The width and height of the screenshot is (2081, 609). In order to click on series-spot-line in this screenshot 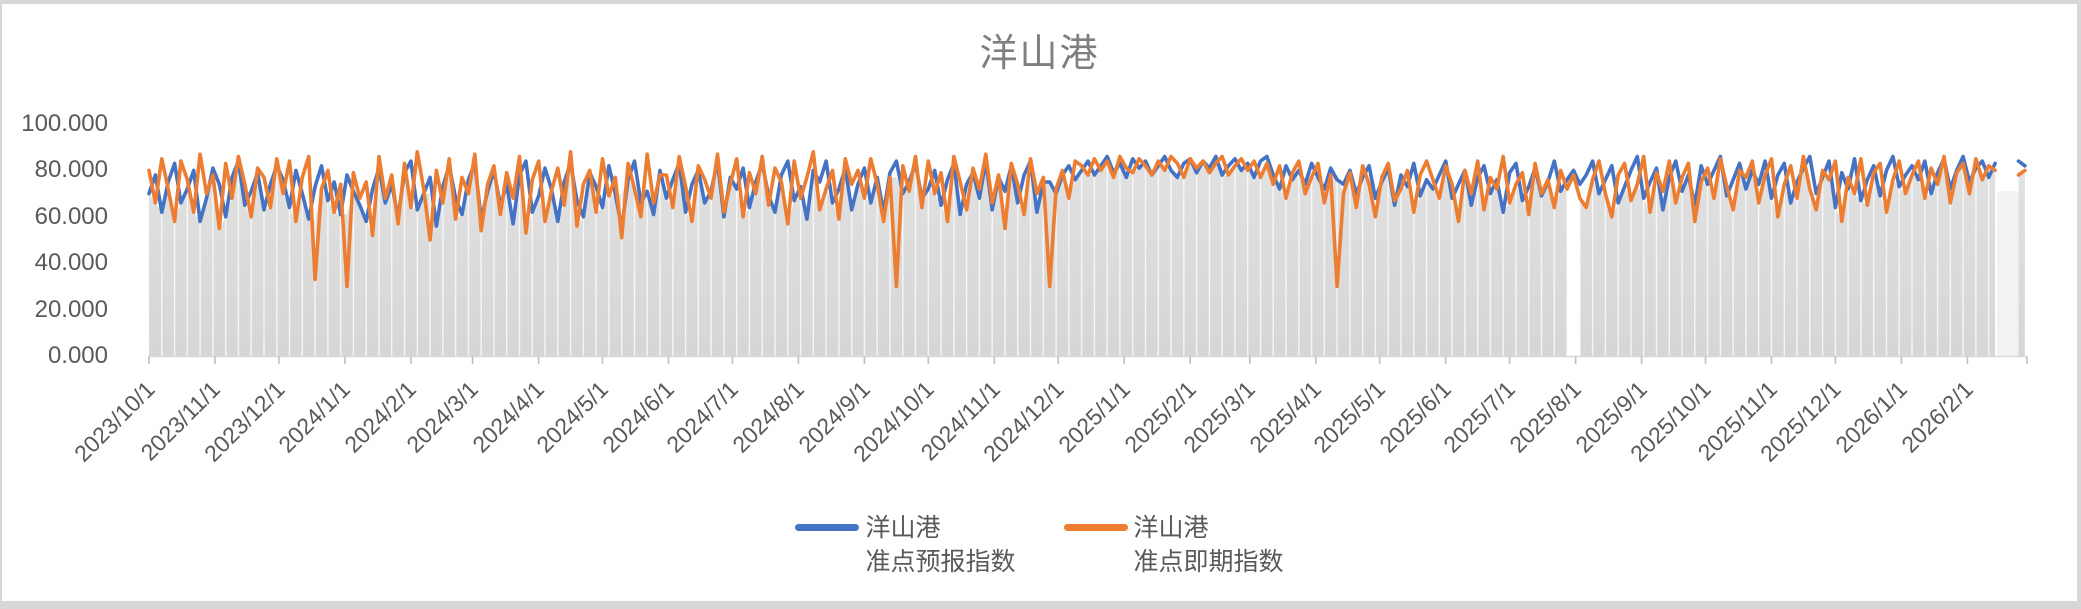, I will do `click(2021, 172)`.